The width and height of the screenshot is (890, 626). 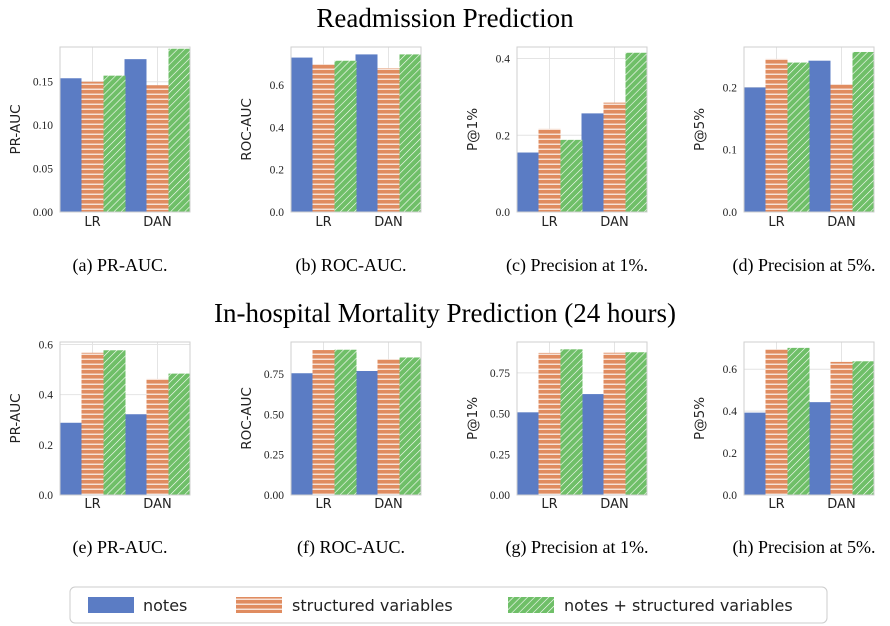 I want to click on y-axis-label: P@5%, so click(x=700, y=129).